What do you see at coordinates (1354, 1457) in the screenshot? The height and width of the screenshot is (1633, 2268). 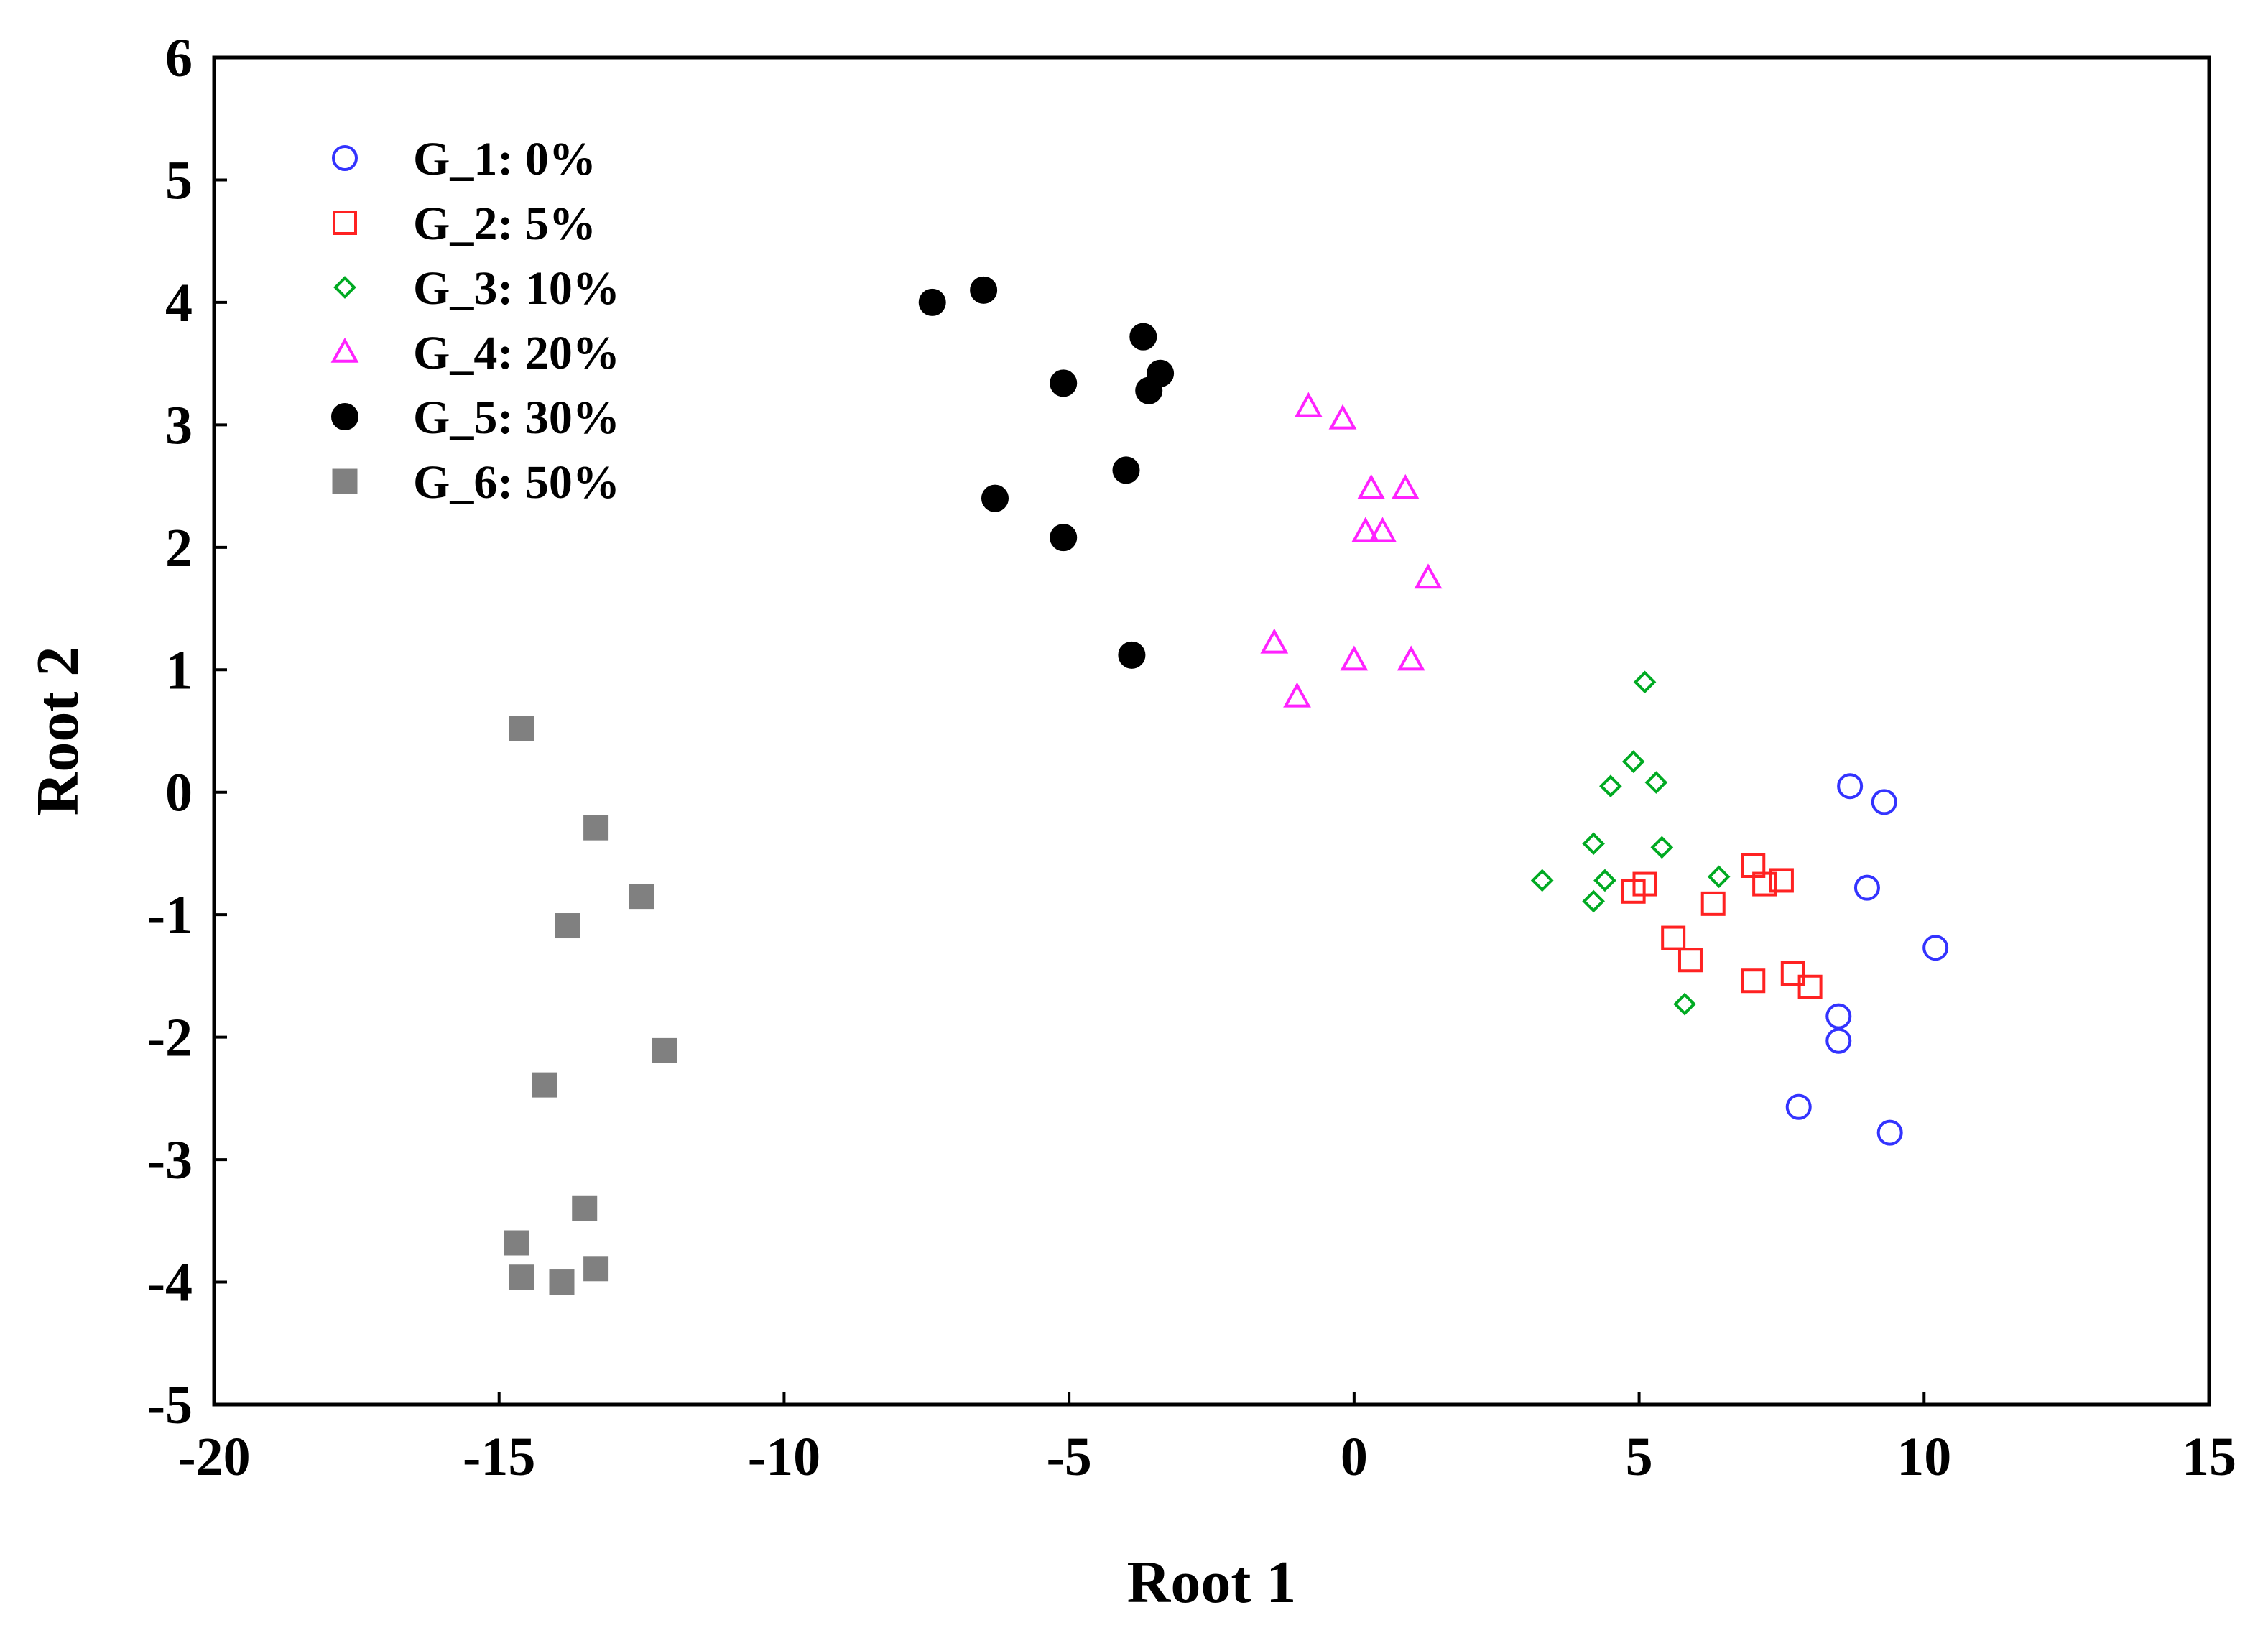 I see `x-tick-label: 0` at bounding box center [1354, 1457].